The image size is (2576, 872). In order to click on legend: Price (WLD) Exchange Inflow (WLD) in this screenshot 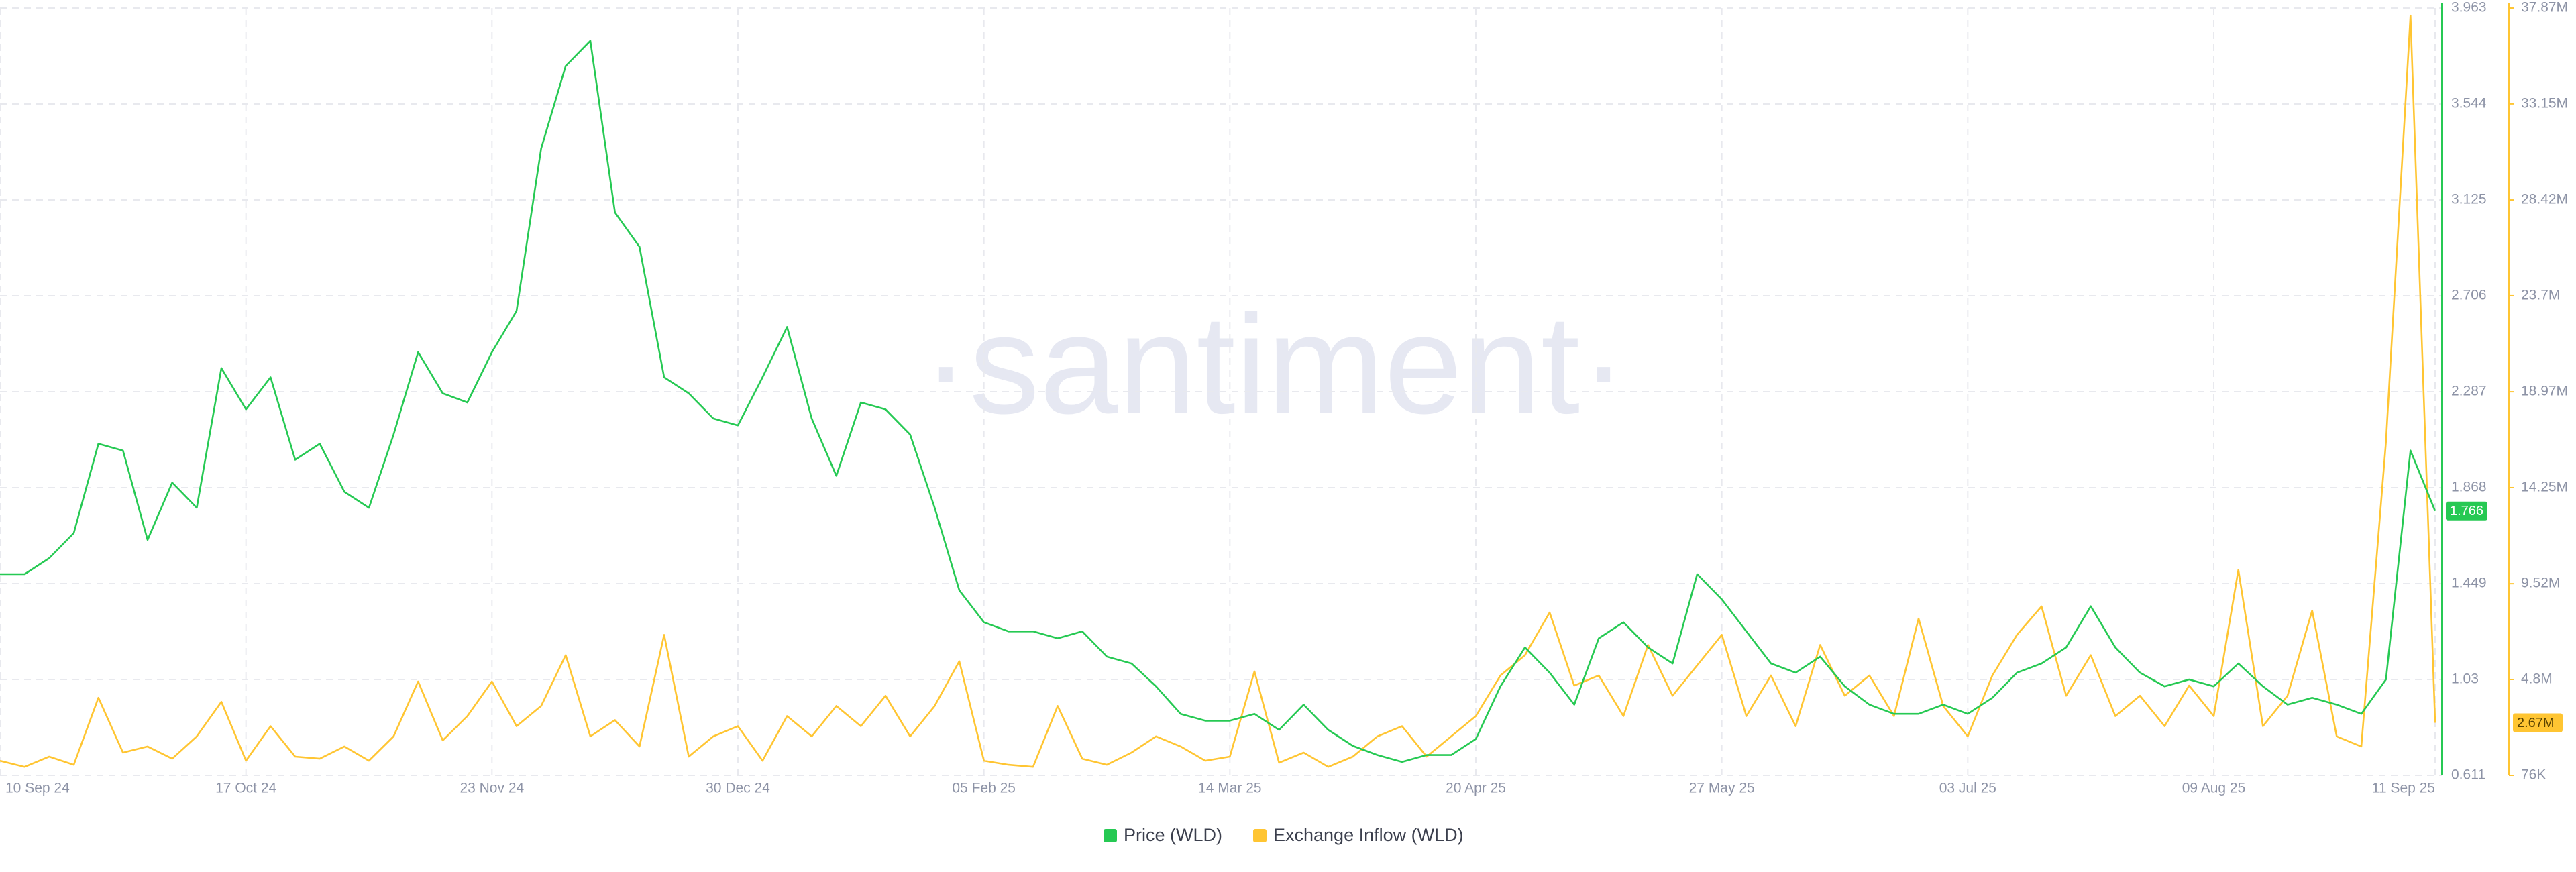, I will do `click(1284, 835)`.